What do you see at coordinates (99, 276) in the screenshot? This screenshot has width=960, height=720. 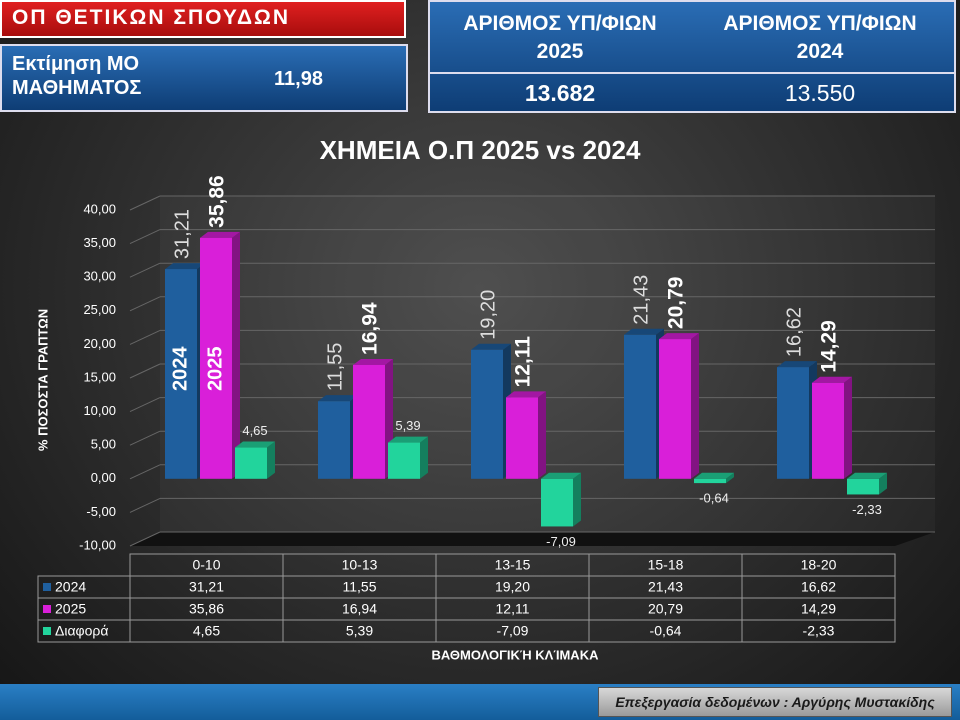 I see `y-tick-label: 30,00` at bounding box center [99, 276].